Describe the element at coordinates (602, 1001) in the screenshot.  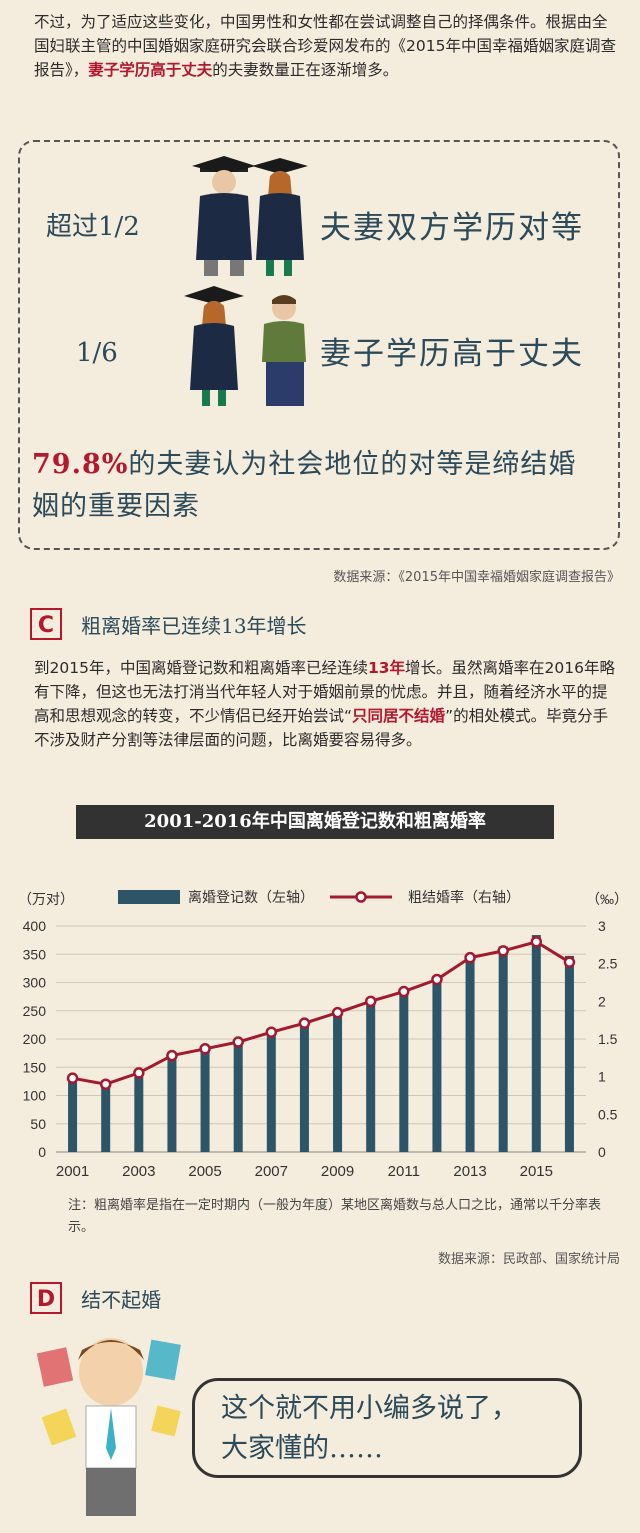
I see `y-right-tick-label: 2` at that location.